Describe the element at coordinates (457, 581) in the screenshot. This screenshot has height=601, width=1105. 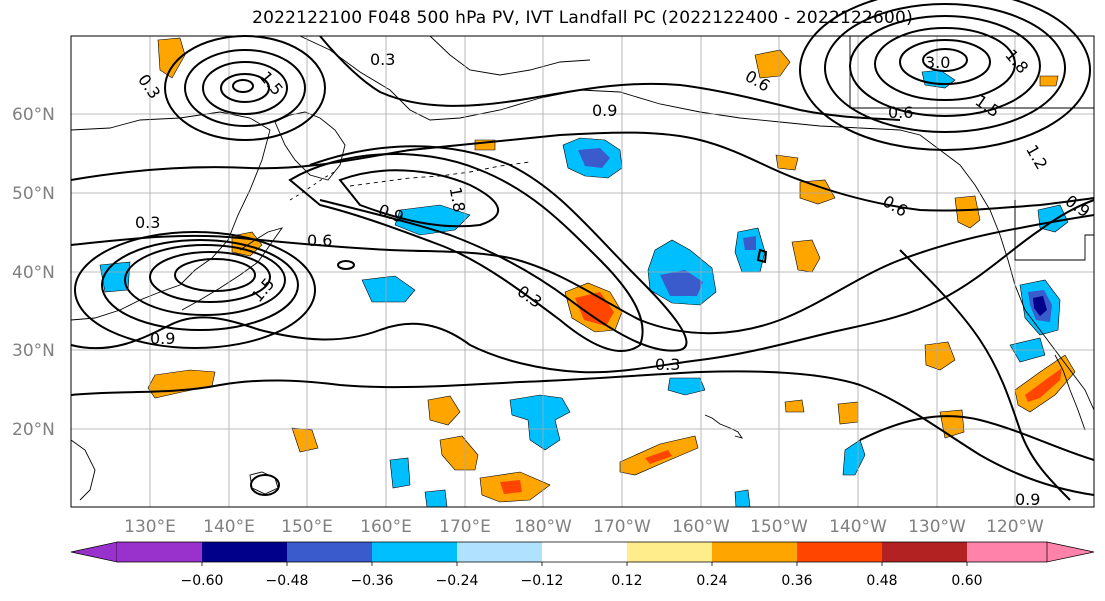
I see `colorbar-tick-label: −0.24` at that location.